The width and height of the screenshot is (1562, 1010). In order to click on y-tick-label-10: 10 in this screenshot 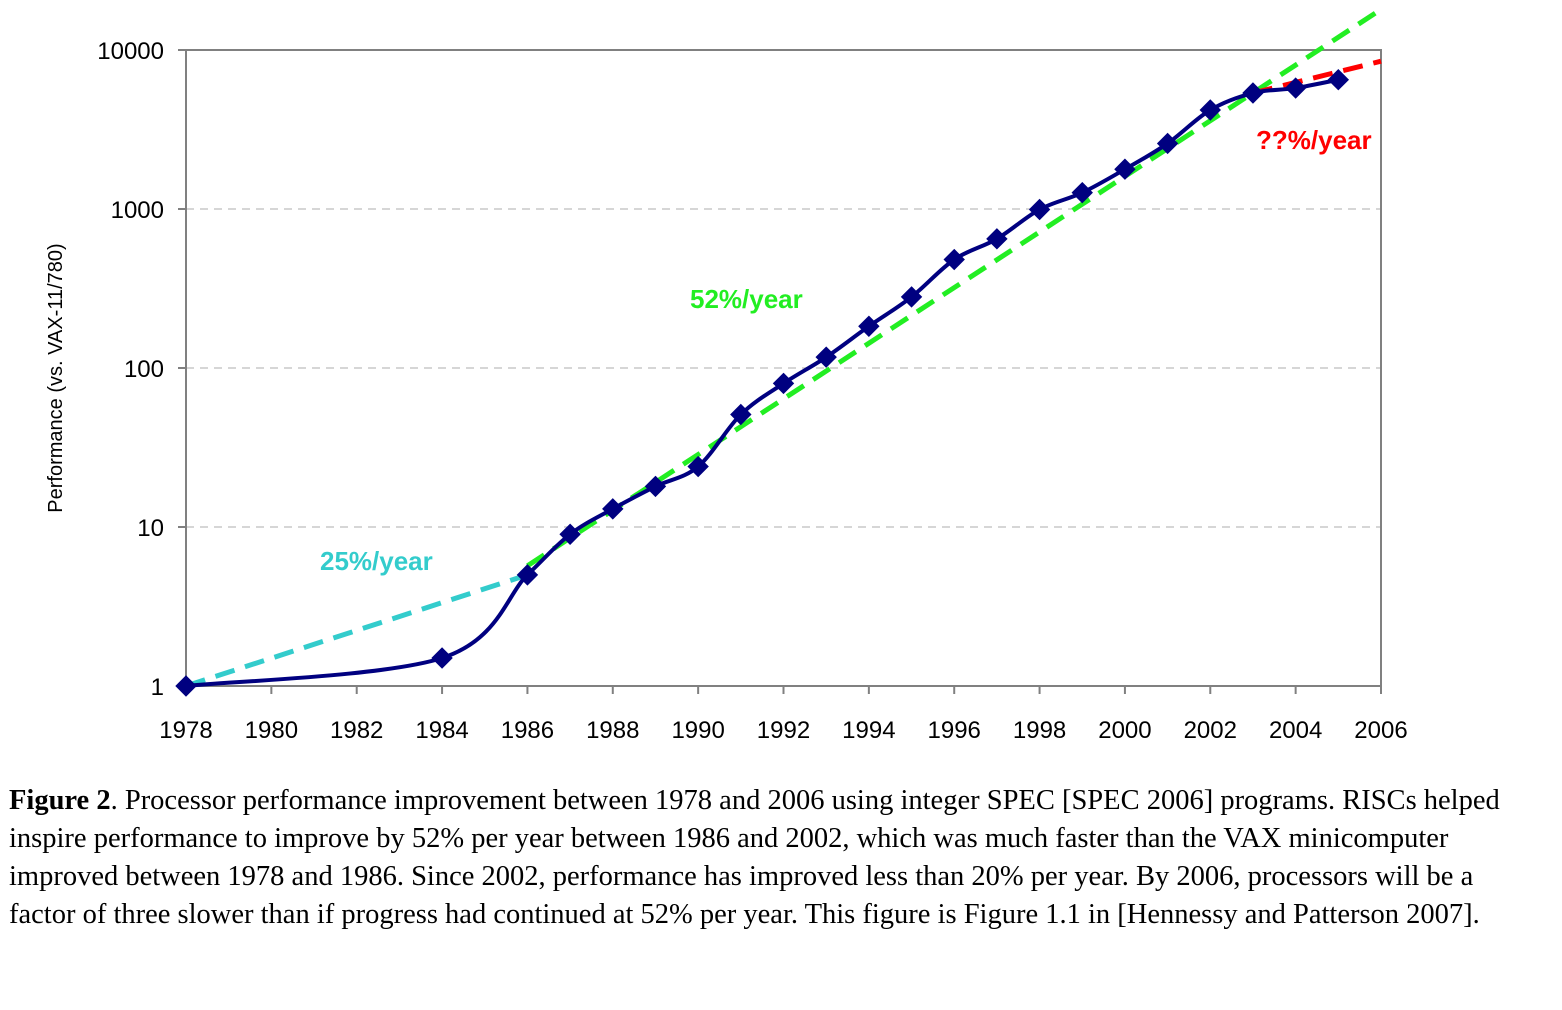, I will do `click(150, 528)`.